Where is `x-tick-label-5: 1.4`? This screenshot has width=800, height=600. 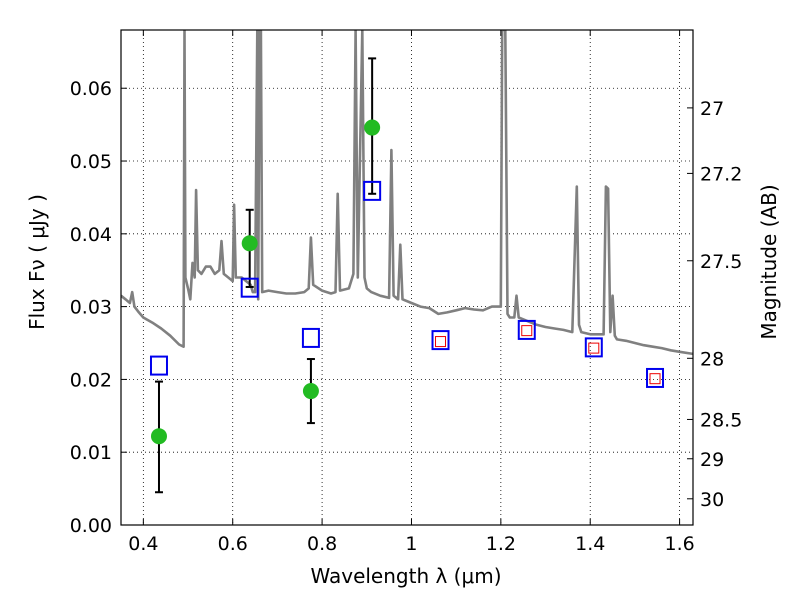
x-tick-label-5: 1.4 is located at coordinates (590, 544).